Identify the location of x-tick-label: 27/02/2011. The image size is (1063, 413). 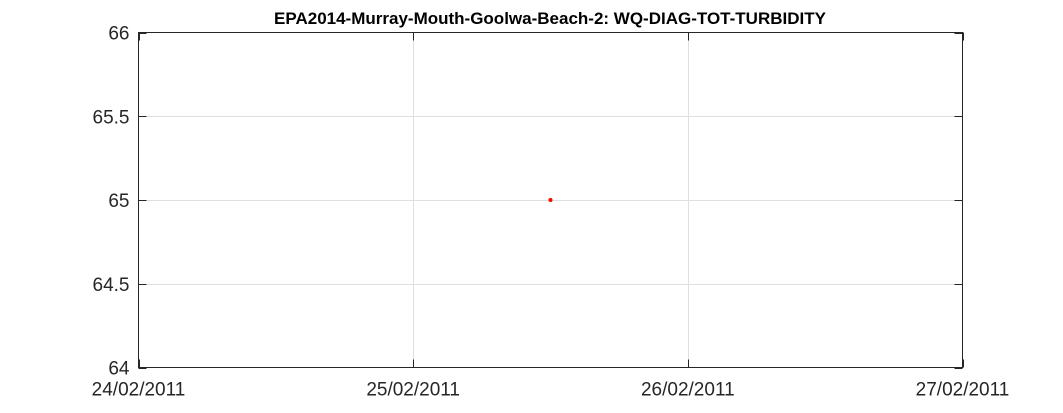
(963, 390).